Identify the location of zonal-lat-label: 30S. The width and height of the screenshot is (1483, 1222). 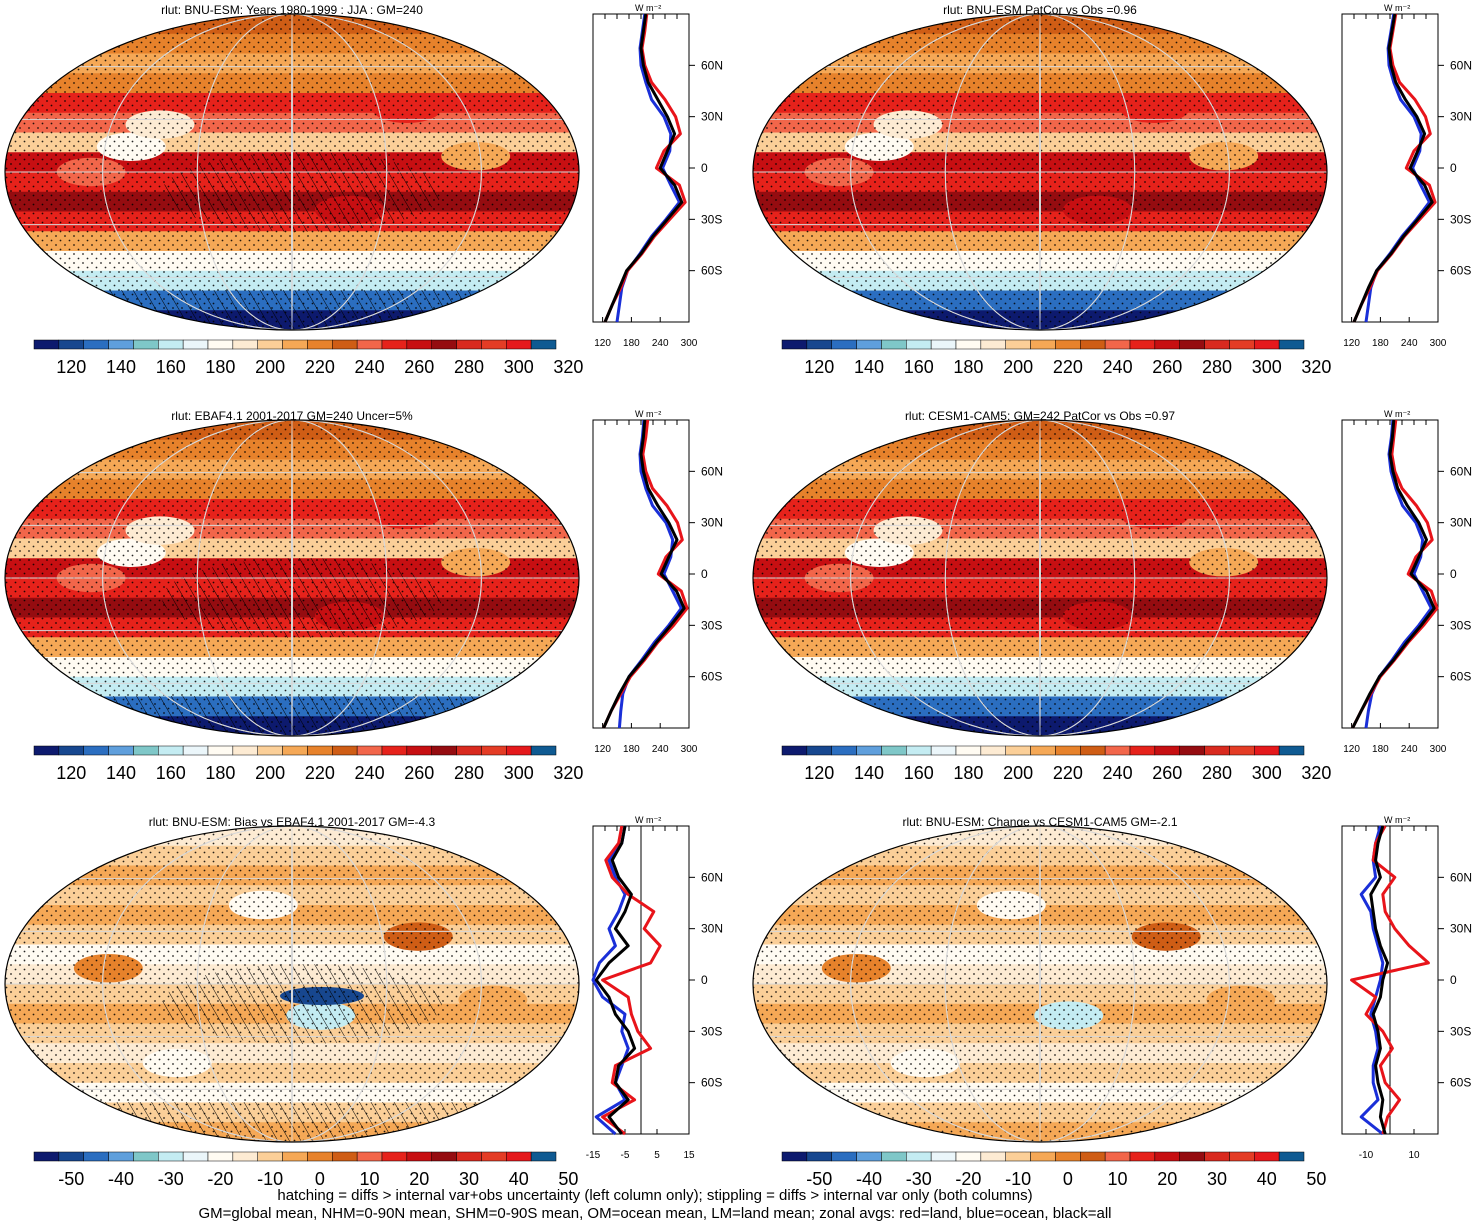
(711, 625).